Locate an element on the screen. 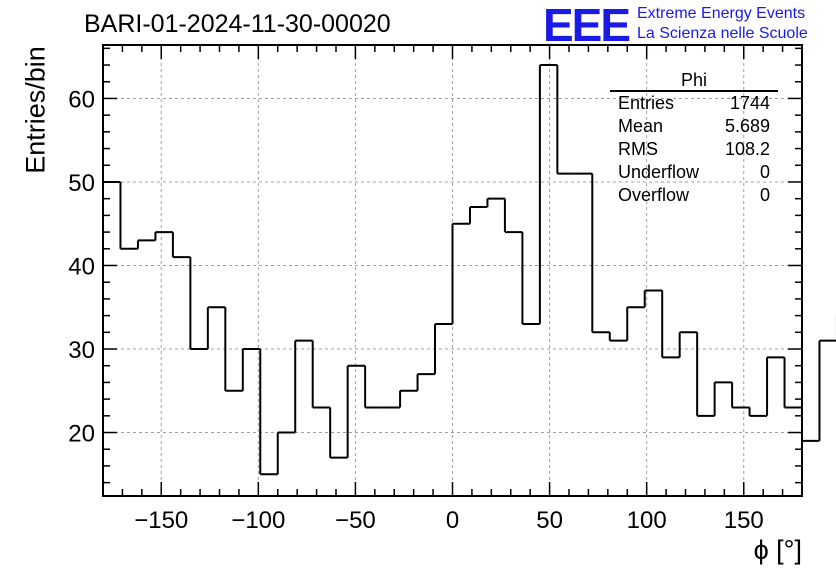 This screenshot has height=572, width=836. logo-line-2: La Scienza nelle Scuole is located at coordinates (722, 33).